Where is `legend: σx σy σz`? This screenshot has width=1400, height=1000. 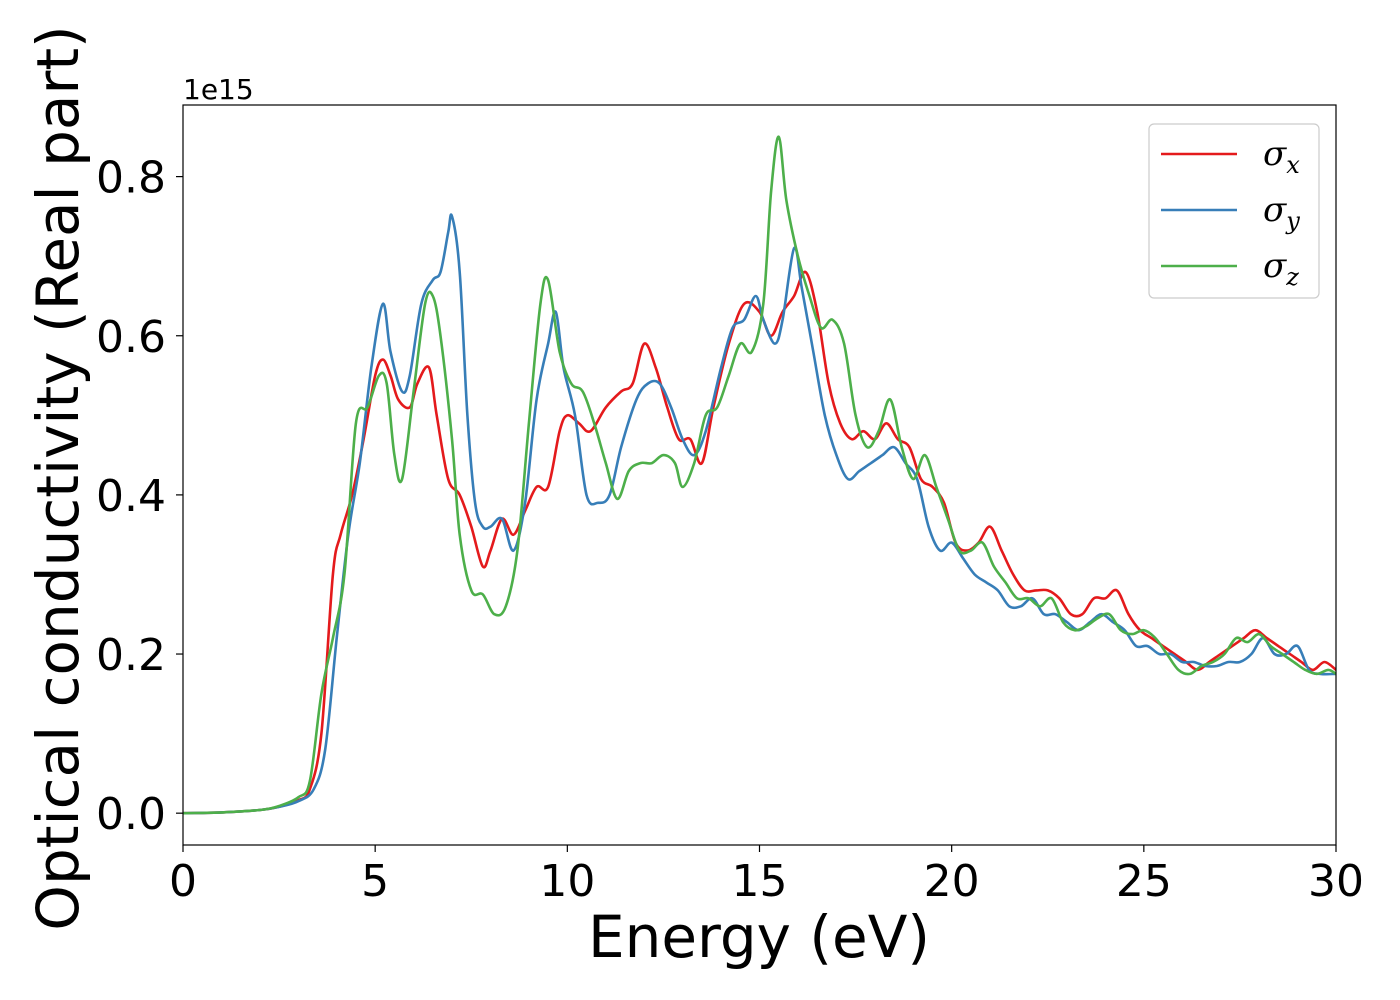 legend: σx σy σz is located at coordinates (1234, 211).